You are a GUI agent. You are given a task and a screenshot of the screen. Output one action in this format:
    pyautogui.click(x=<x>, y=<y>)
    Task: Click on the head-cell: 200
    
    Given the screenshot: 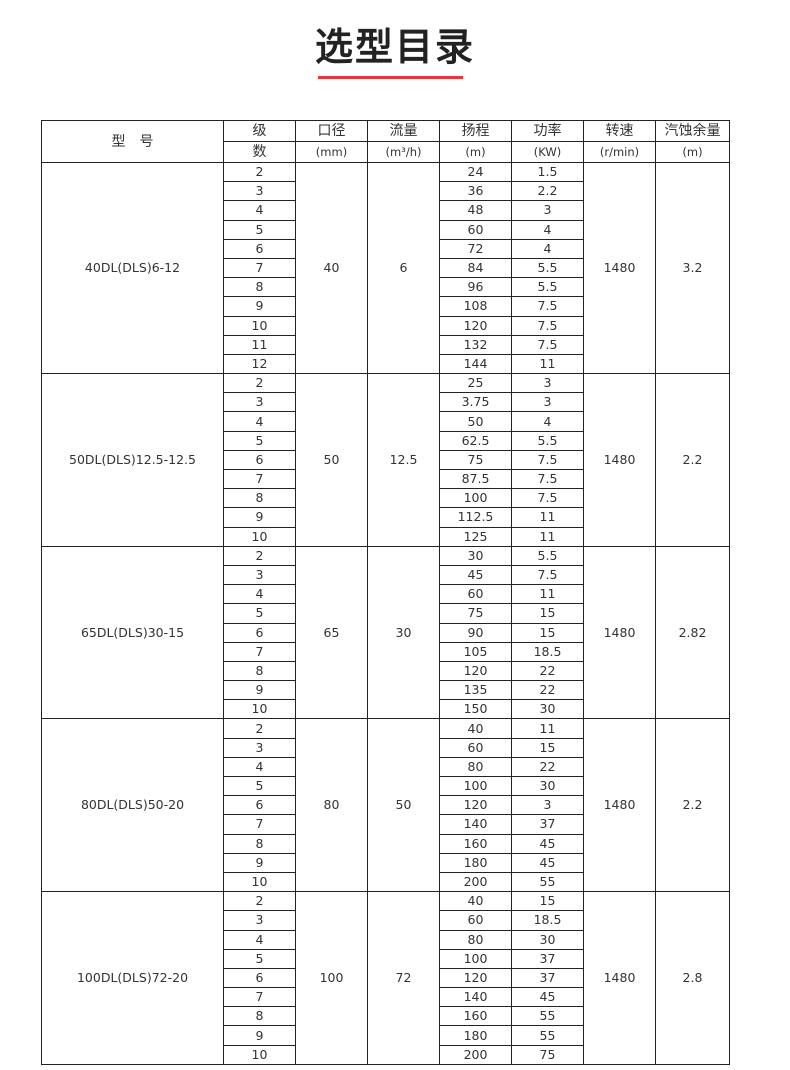 What is the action you would take?
    pyautogui.click(x=475, y=1054)
    